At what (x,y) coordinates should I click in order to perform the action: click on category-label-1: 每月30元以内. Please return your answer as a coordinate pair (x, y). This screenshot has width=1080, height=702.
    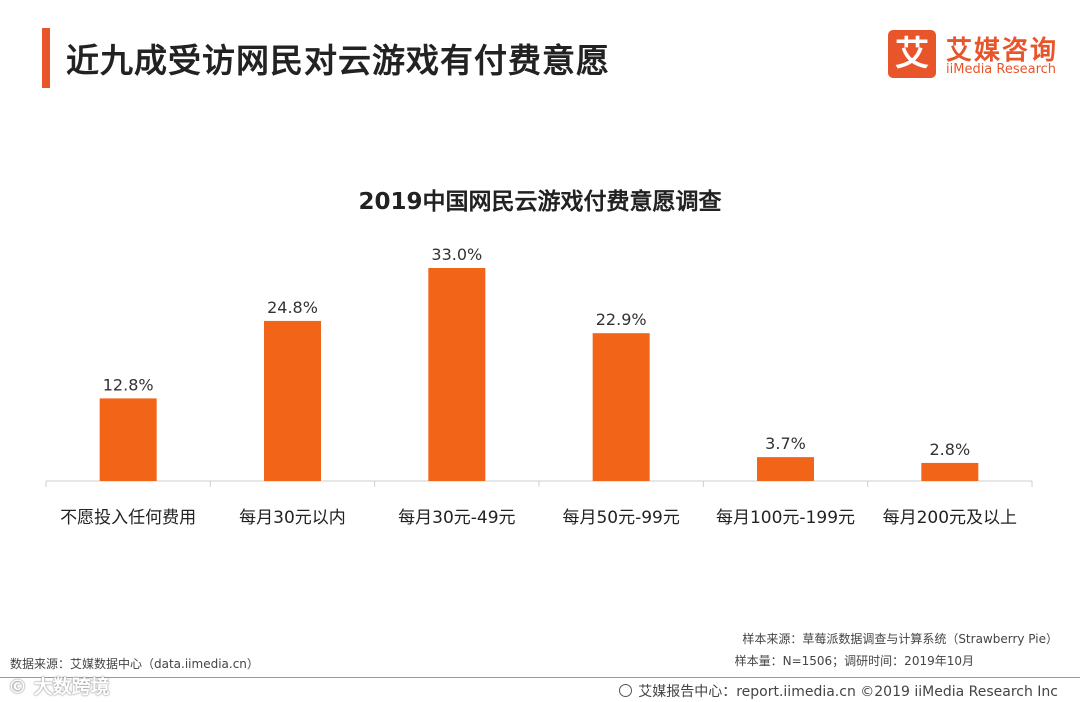
    Looking at the image, I should click on (292, 518).